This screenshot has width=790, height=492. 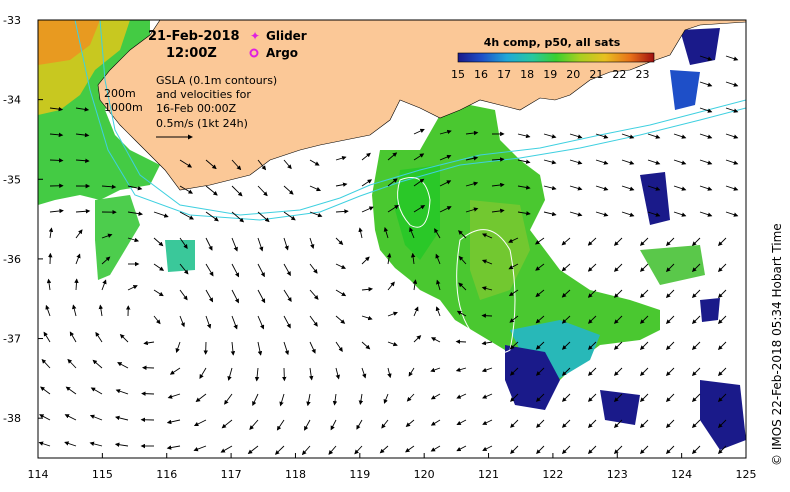 What do you see at coordinates (216, 80) in the screenshot?
I see `annotation-line1: GSLA (0.1m contours)` at bounding box center [216, 80].